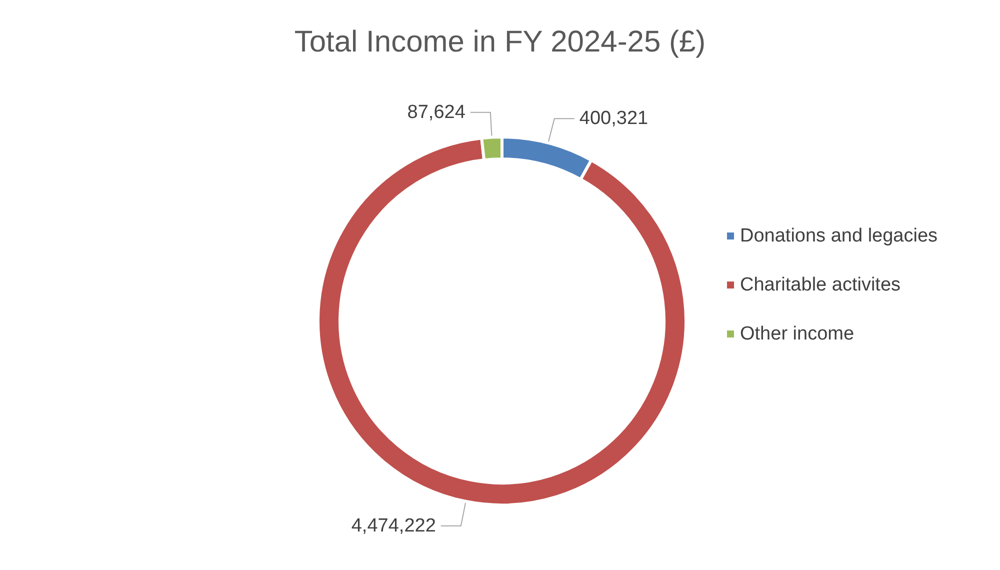  What do you see at coordinates (820, 285) in the screenshot?
I see `legend-label: Charitable activites` at bounding box center [820, 285].